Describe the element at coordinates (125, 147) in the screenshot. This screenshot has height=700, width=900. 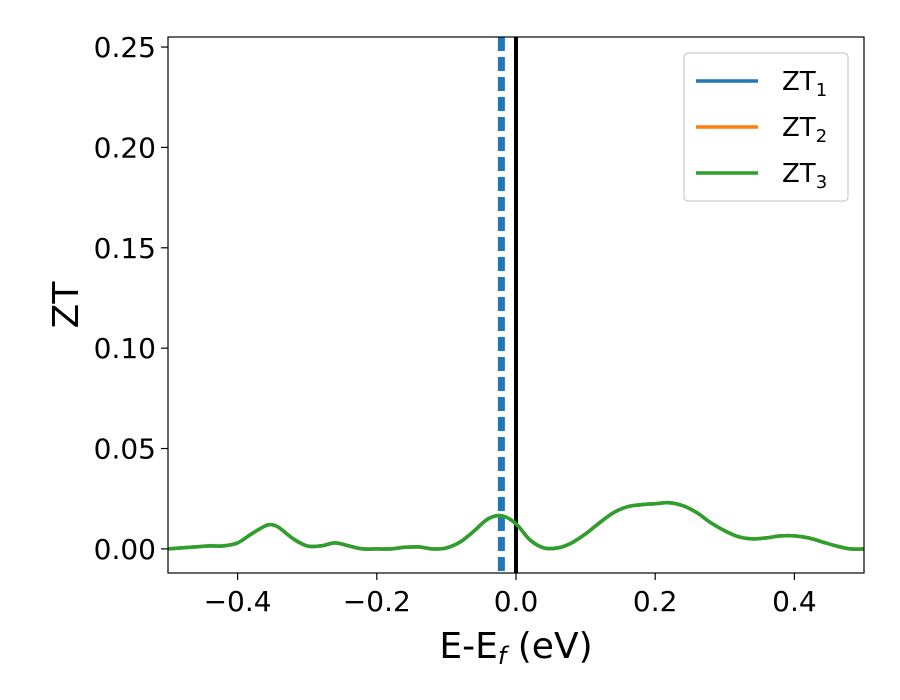
I see `y-tick-label: 0.20` at that location.